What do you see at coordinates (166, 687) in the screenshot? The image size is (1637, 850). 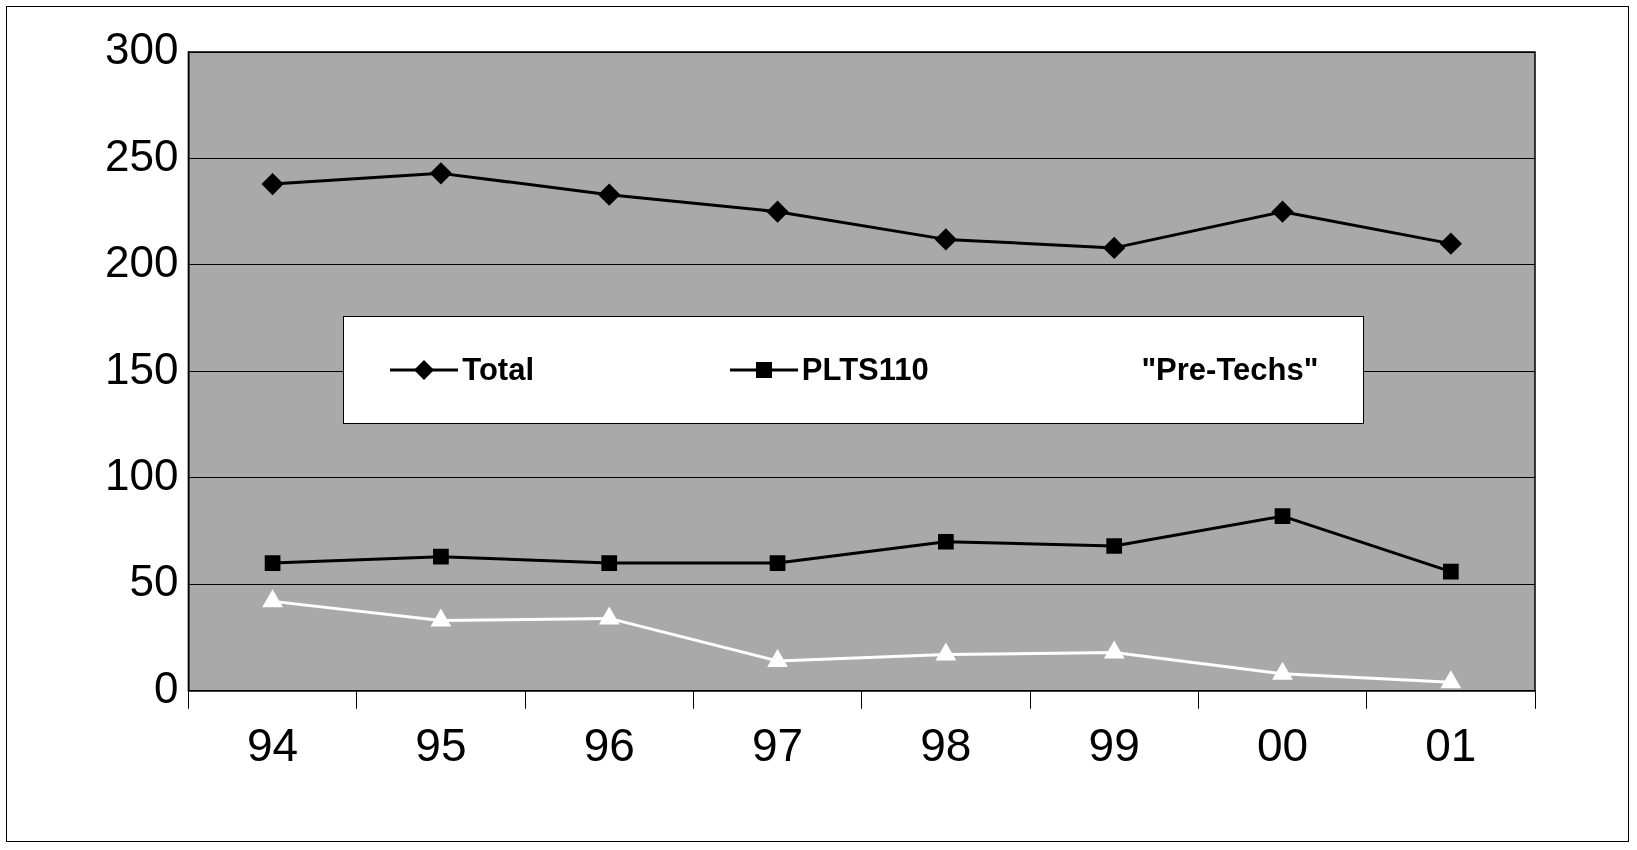 I see `y-tick-label: 0` at bounding box center [166, 687].